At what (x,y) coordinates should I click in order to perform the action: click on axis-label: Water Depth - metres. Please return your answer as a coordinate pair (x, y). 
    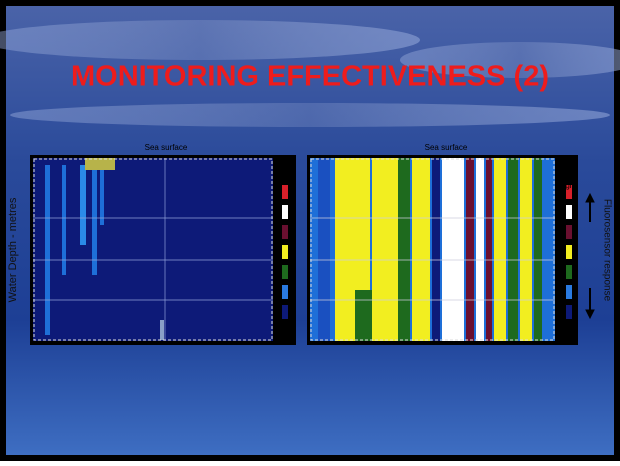
    Looking at the image, I should click on (13, 249).